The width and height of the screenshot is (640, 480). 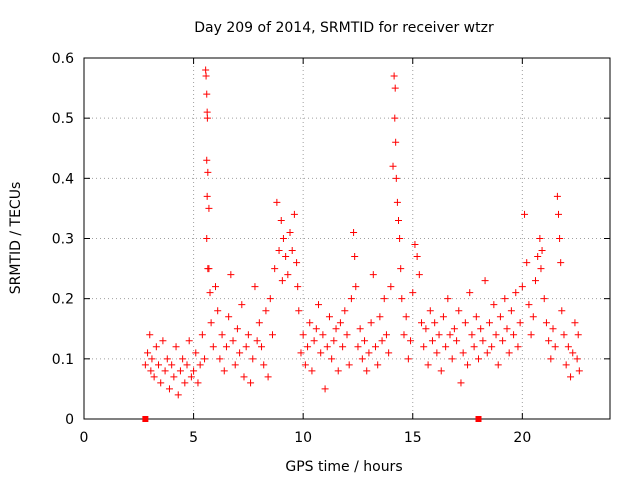 What do you see at coordinates (303, 438) in the screenshot?
I see `x-tick-label: 10` at bounding box center [303, 438].